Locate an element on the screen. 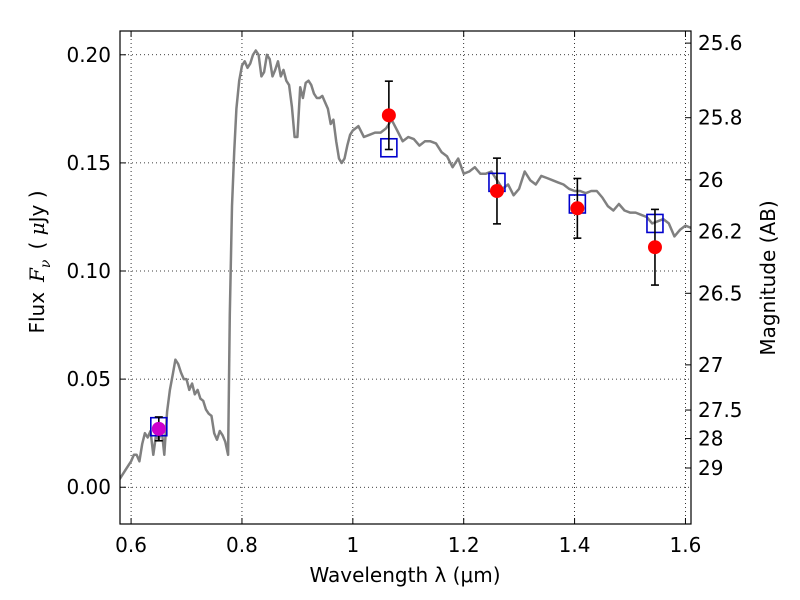  y2-tick-label: 28 is located at coordinates (710, 439).